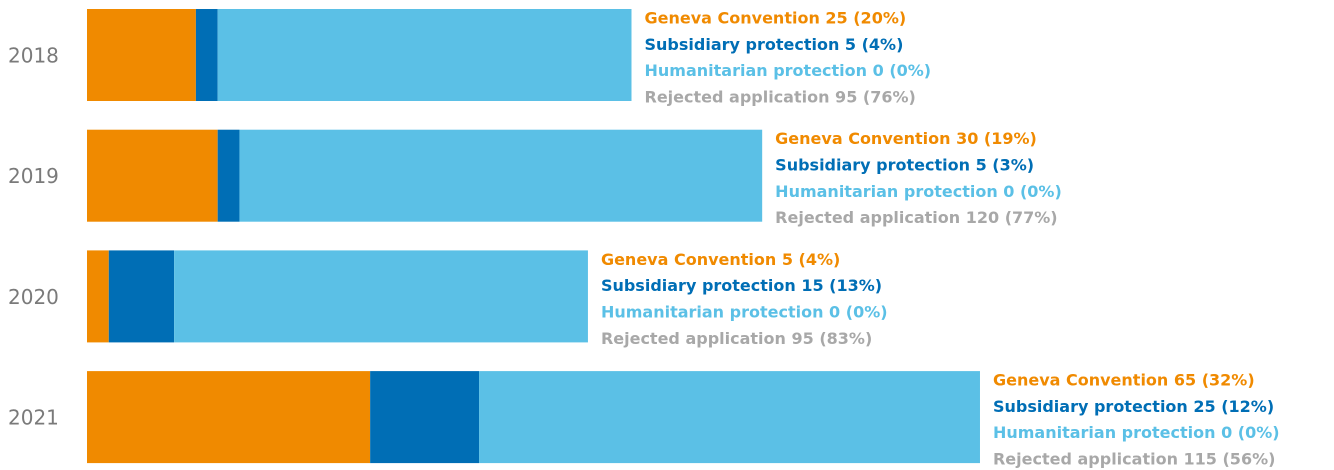 The width and height of the screenshot is (1334, 470). I want to click on value-label: Rejected application 95 (76%), so click(780, 96).